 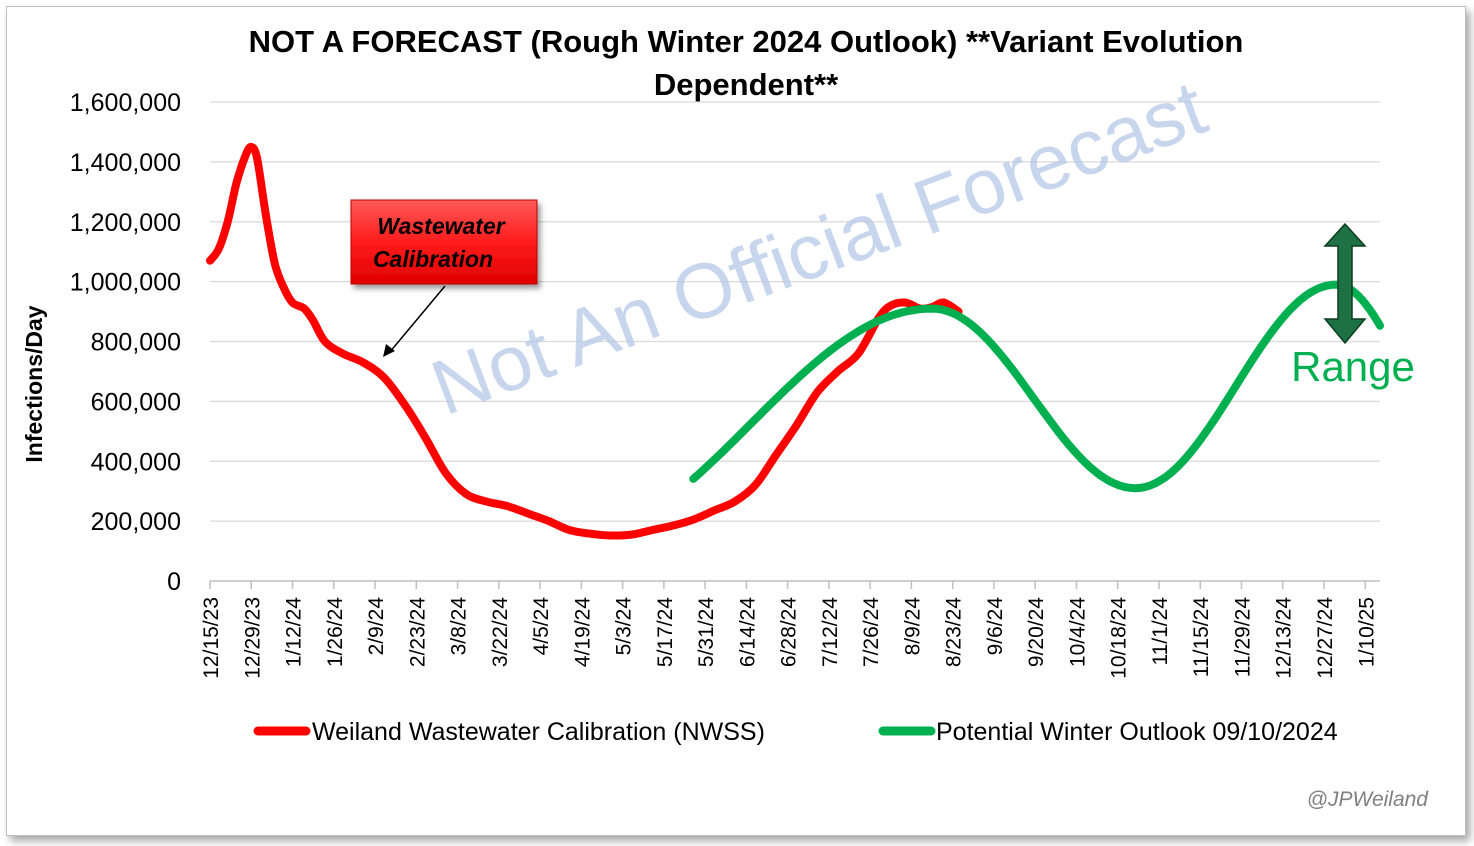 What do you see at coordinates (459, 626) in the screenshot?
I see `x-tick-label: 3/8/24` at bounding box center [459, 626].